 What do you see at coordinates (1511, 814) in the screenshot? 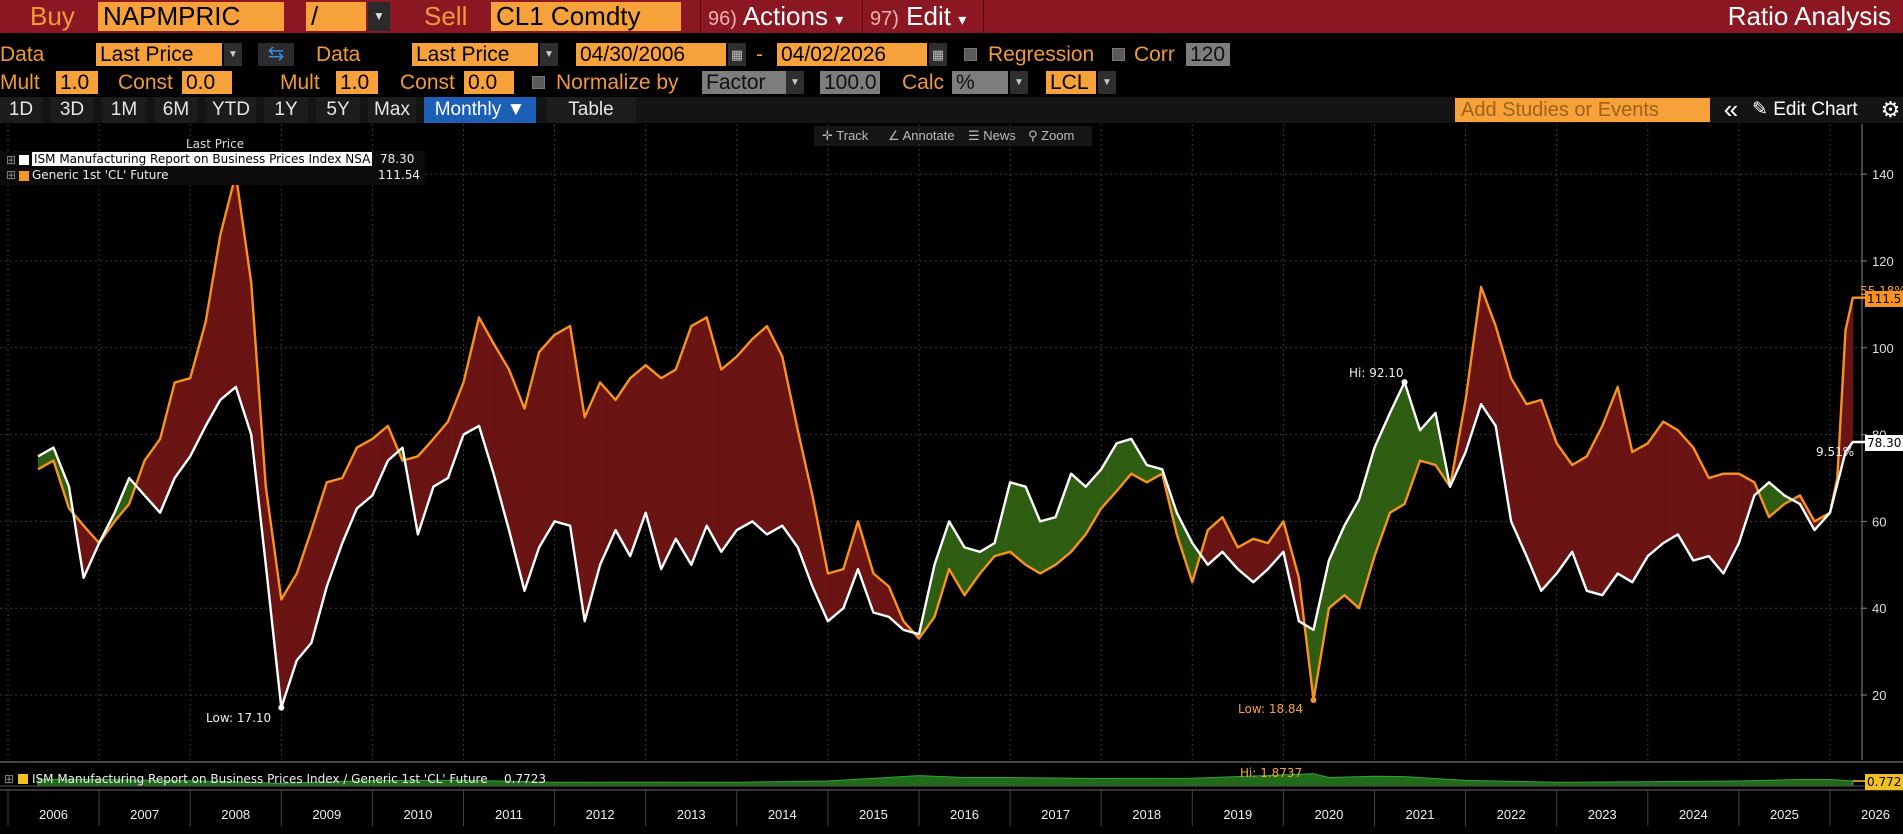
I see `x-tick-label: 2022` at bounding box center [1511, 814].